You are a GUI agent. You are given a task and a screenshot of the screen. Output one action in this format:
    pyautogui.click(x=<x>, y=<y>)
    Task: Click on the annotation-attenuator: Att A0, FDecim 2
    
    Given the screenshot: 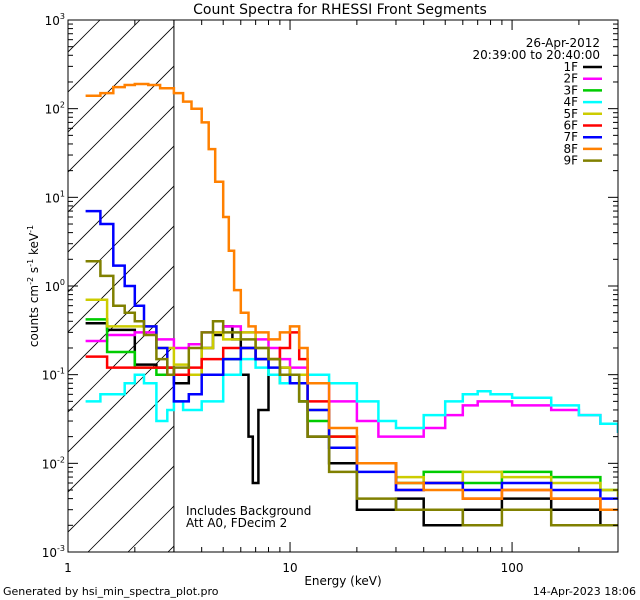 What is the action you would take?
    pyautogui.click(x=236, y=523)
    